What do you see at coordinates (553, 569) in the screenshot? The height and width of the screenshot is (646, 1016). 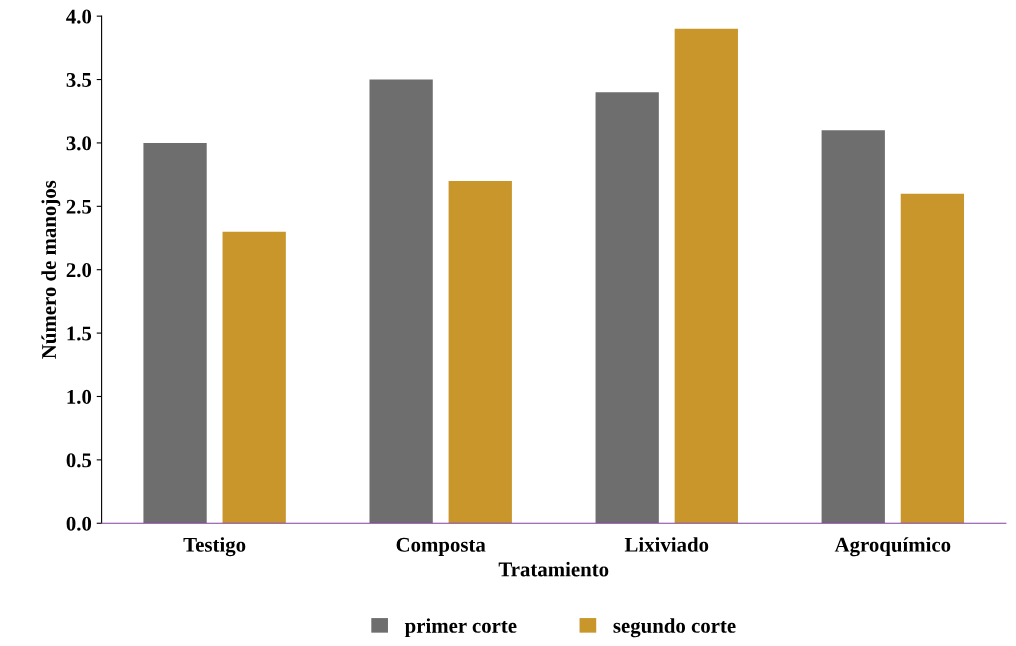 I see `x-axis-title: Tratamiento` at bounding box center [553, 569].